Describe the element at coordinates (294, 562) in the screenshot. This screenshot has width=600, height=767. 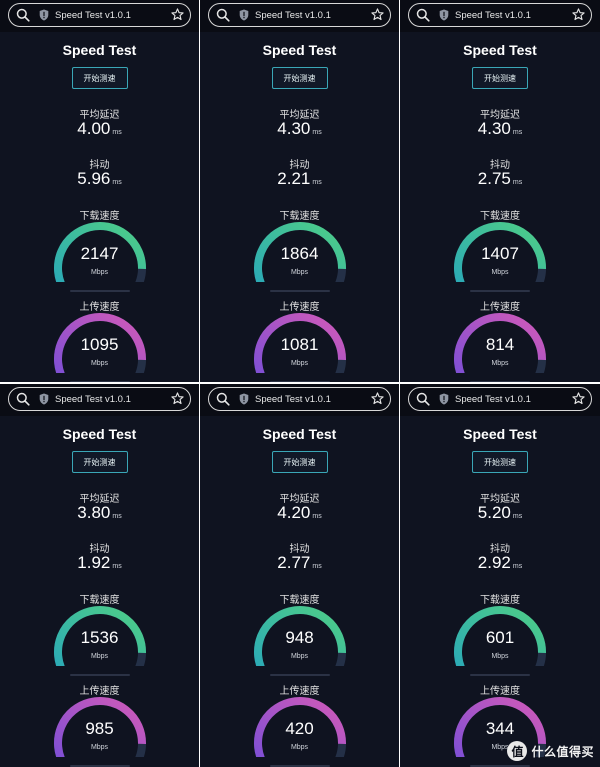
I see `jitter-value: 2.77` at that location.